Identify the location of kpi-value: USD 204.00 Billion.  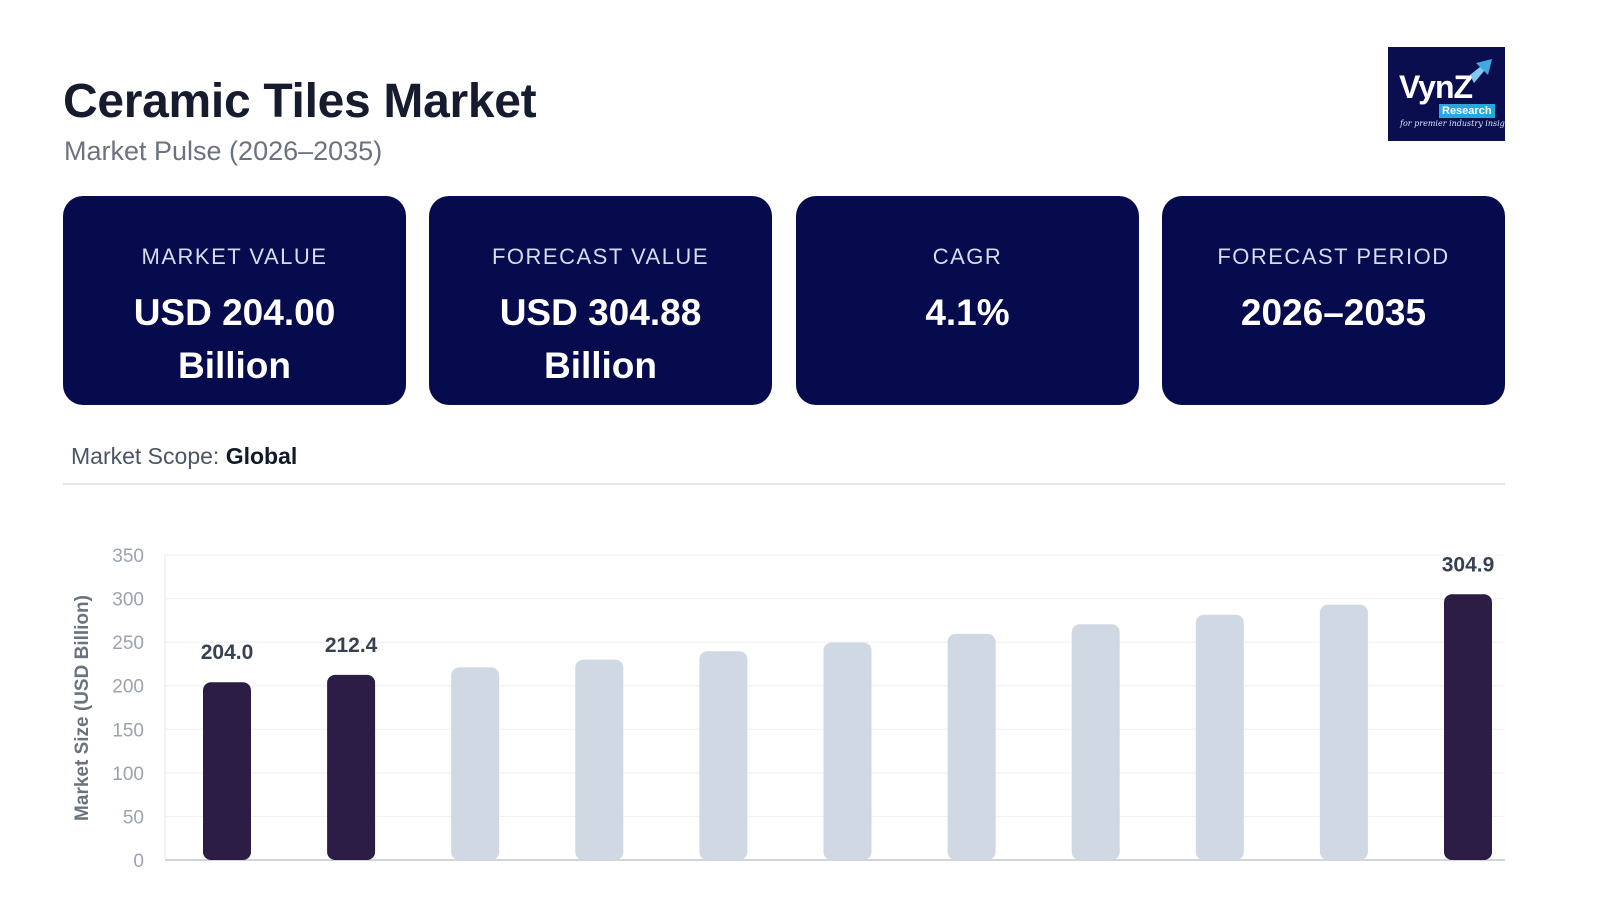
(234, 339).